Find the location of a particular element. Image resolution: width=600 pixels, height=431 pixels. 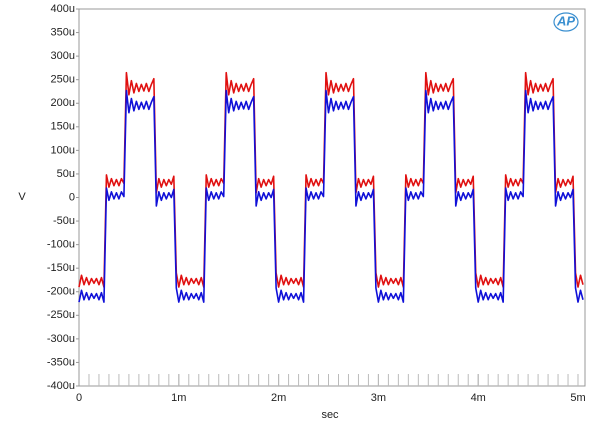

y-tick-label: -300u is located at coordinates (61, 339).